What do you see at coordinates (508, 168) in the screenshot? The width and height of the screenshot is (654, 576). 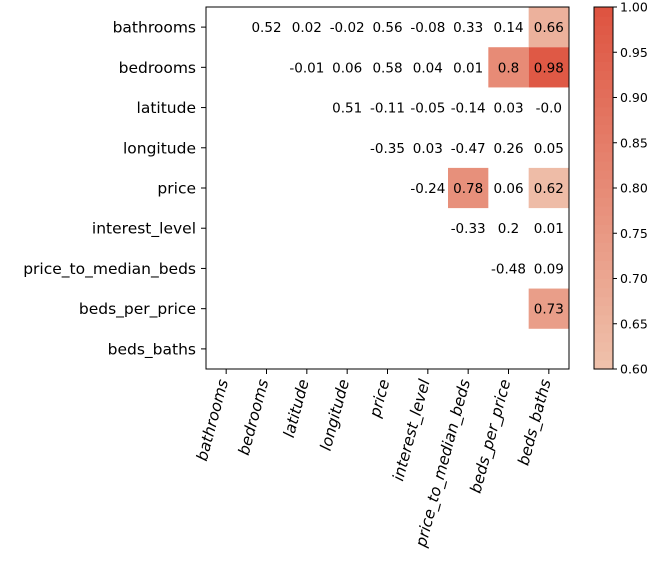 I see `heatmap-cells` at bounding box center [508, 168].